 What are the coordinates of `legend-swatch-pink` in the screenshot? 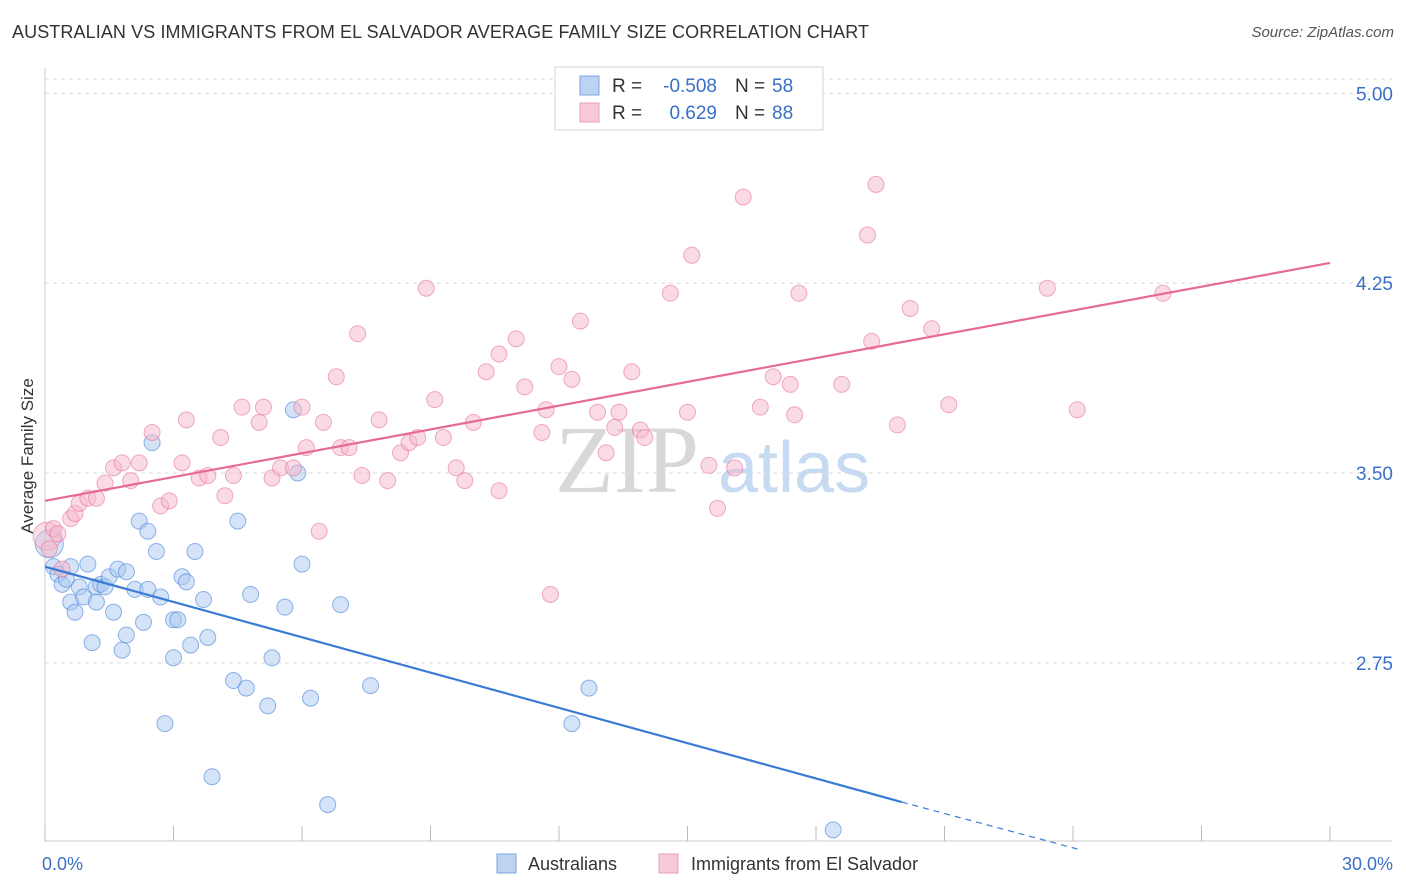 It's located at (589, 112).